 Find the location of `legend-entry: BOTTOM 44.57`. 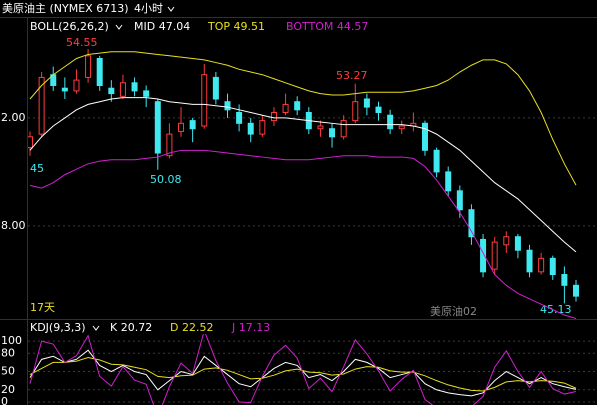

legend-entry: BOTTOM 44.57 is located at coordinates (327, 26).